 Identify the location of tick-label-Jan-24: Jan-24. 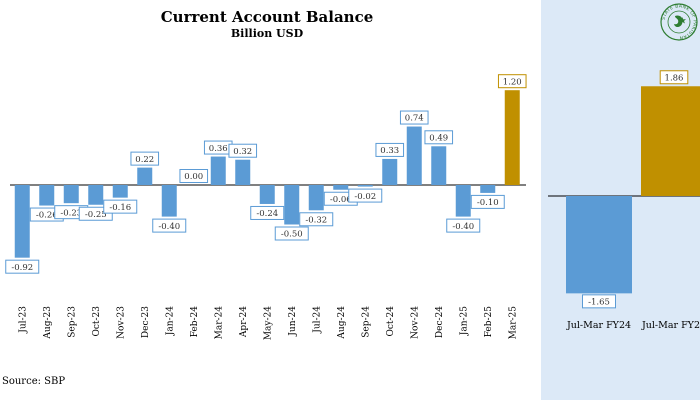
(170, 321).